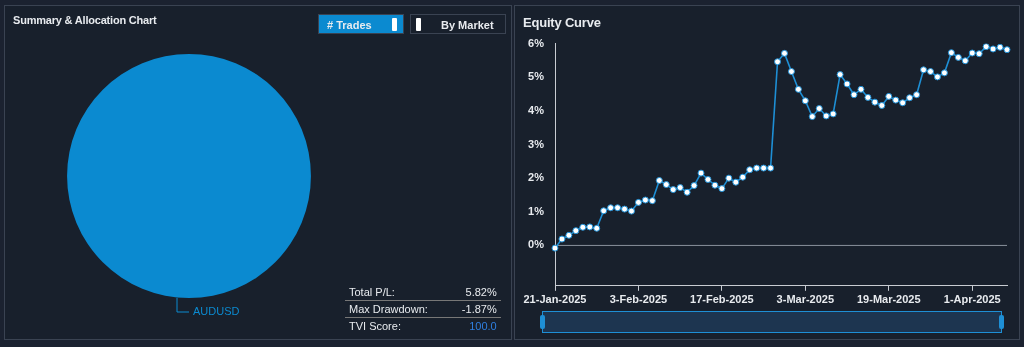 The width and height of the screenshot is (1024, 347). What do you see at coordinates (375, 326) in the screenshot?
I see `text: TVI Score:` at bounding box center [375, 326].